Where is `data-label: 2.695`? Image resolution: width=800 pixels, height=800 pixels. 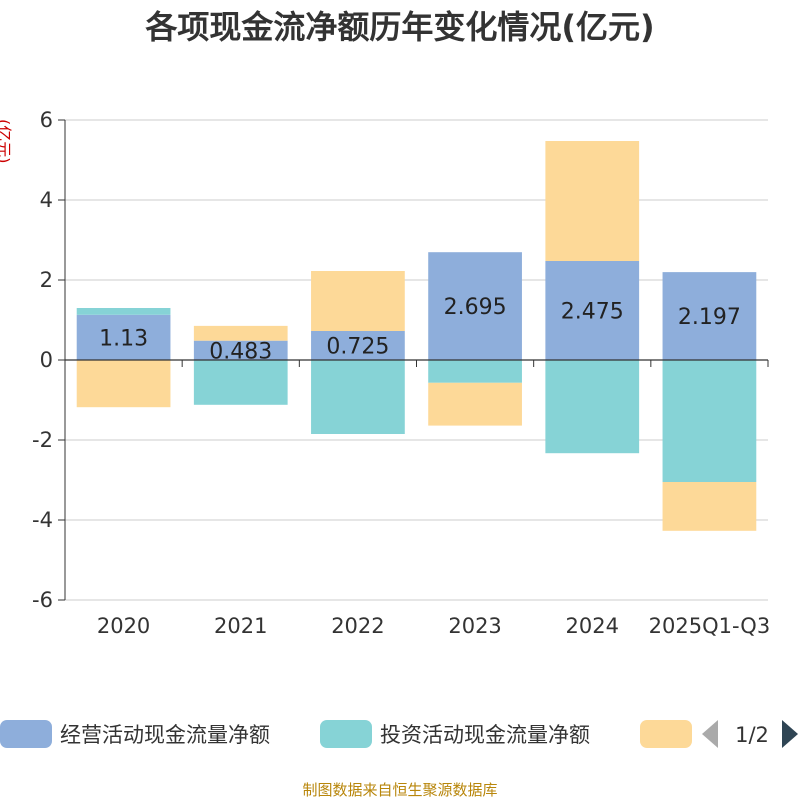
data-label: 2.695 is located at coordinates (475, 307).